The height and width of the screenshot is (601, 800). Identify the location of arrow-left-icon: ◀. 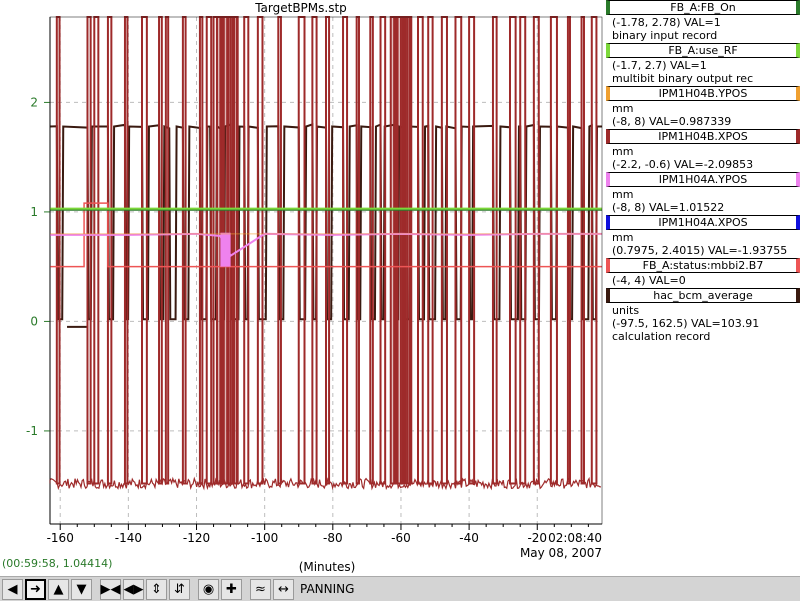
(12, 589).